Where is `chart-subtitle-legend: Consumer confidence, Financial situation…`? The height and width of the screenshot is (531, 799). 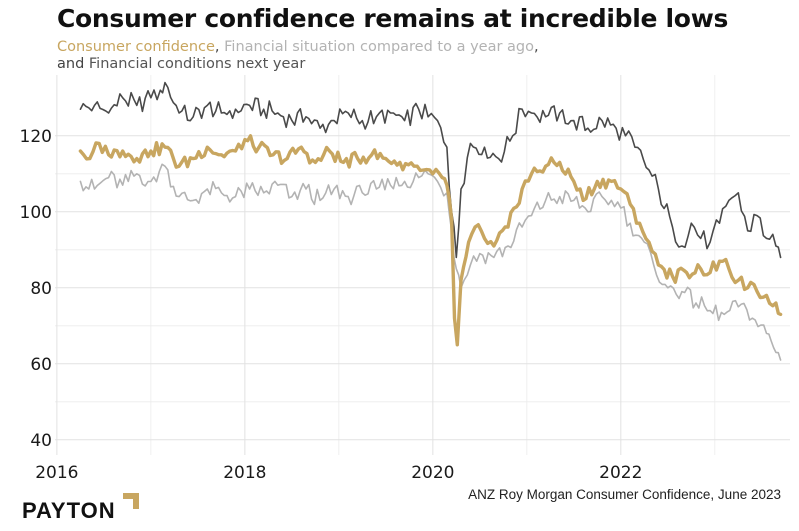 chart-subtitle-legend: Consumer confidence, Financial situation… is located at coordinates (298, 56).